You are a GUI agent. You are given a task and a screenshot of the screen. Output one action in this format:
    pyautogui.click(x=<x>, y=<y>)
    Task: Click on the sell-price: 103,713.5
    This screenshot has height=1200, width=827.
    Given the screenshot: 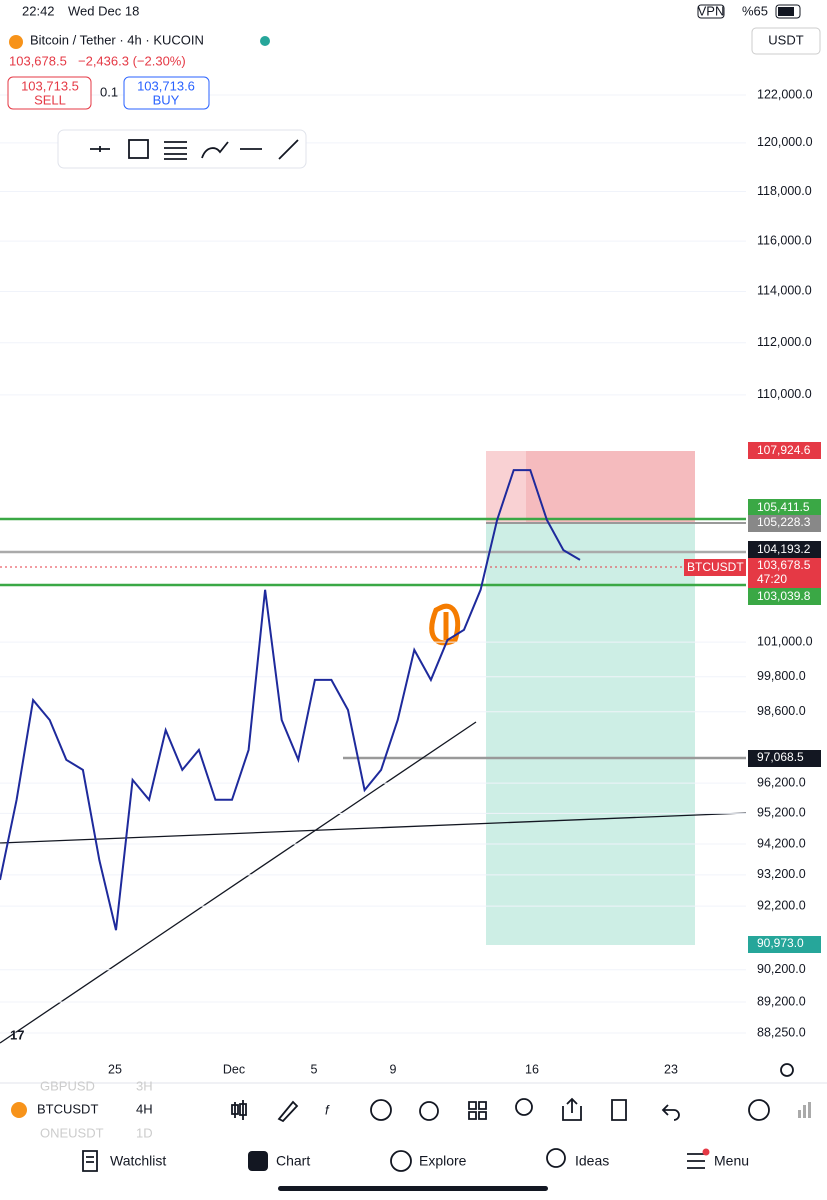 What is the action you would take?
    pyautogui.click(x=50, y=85)
    